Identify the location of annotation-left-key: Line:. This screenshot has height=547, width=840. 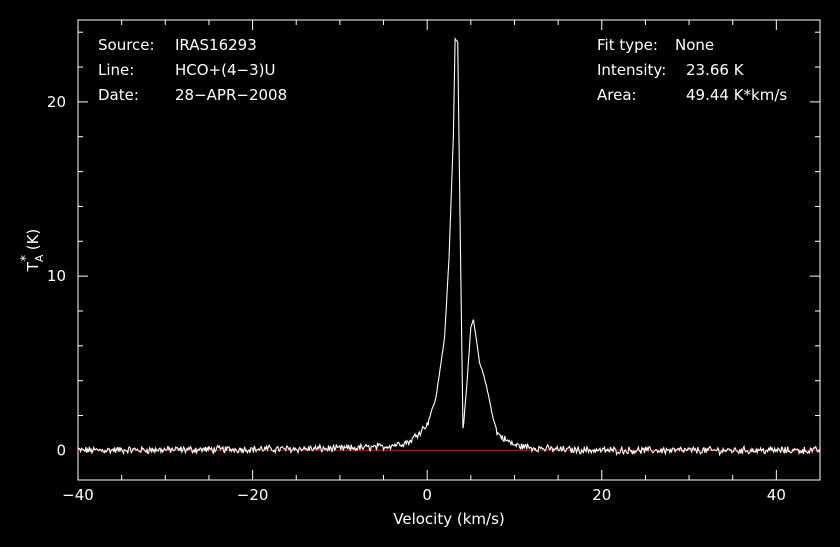
(116, 70).